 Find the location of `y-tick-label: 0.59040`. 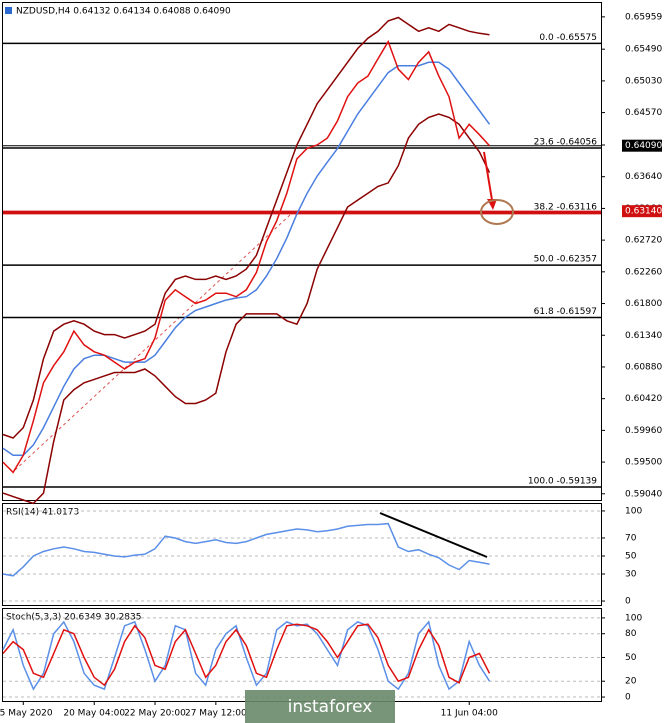

y-tick-label: 0.59040 is located at coordinates (643, 494).